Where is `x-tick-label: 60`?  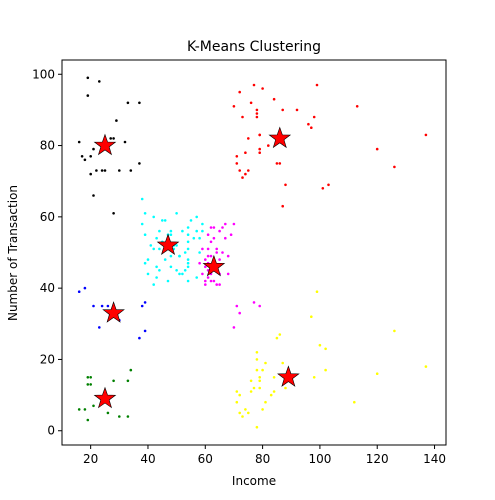
x-tick-label: 60 is located at coordinates (205, 459).